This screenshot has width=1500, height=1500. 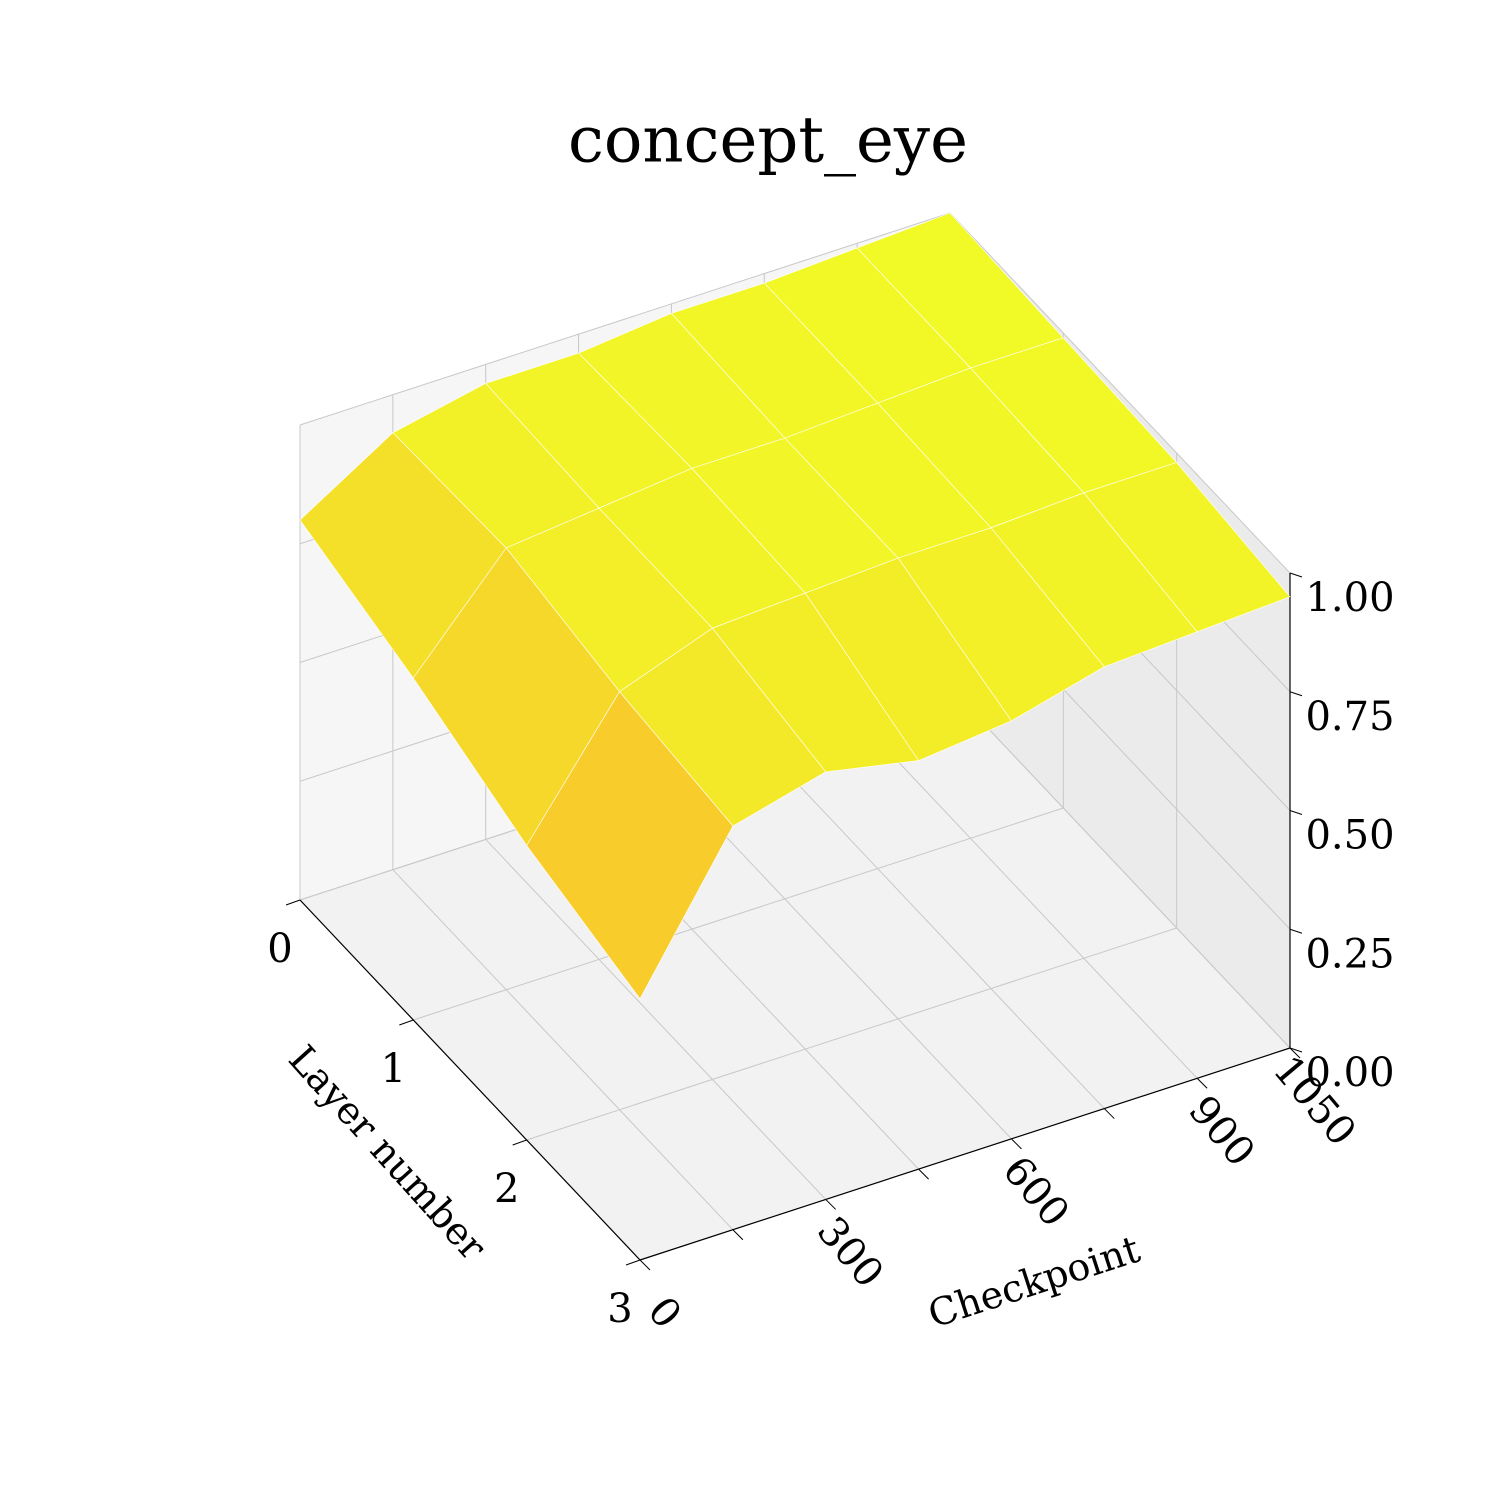 What do you see at coordinates (1349, 954) in the screenshot?
I see `tick-label: 0.25` at bounding box center [1349, 954].